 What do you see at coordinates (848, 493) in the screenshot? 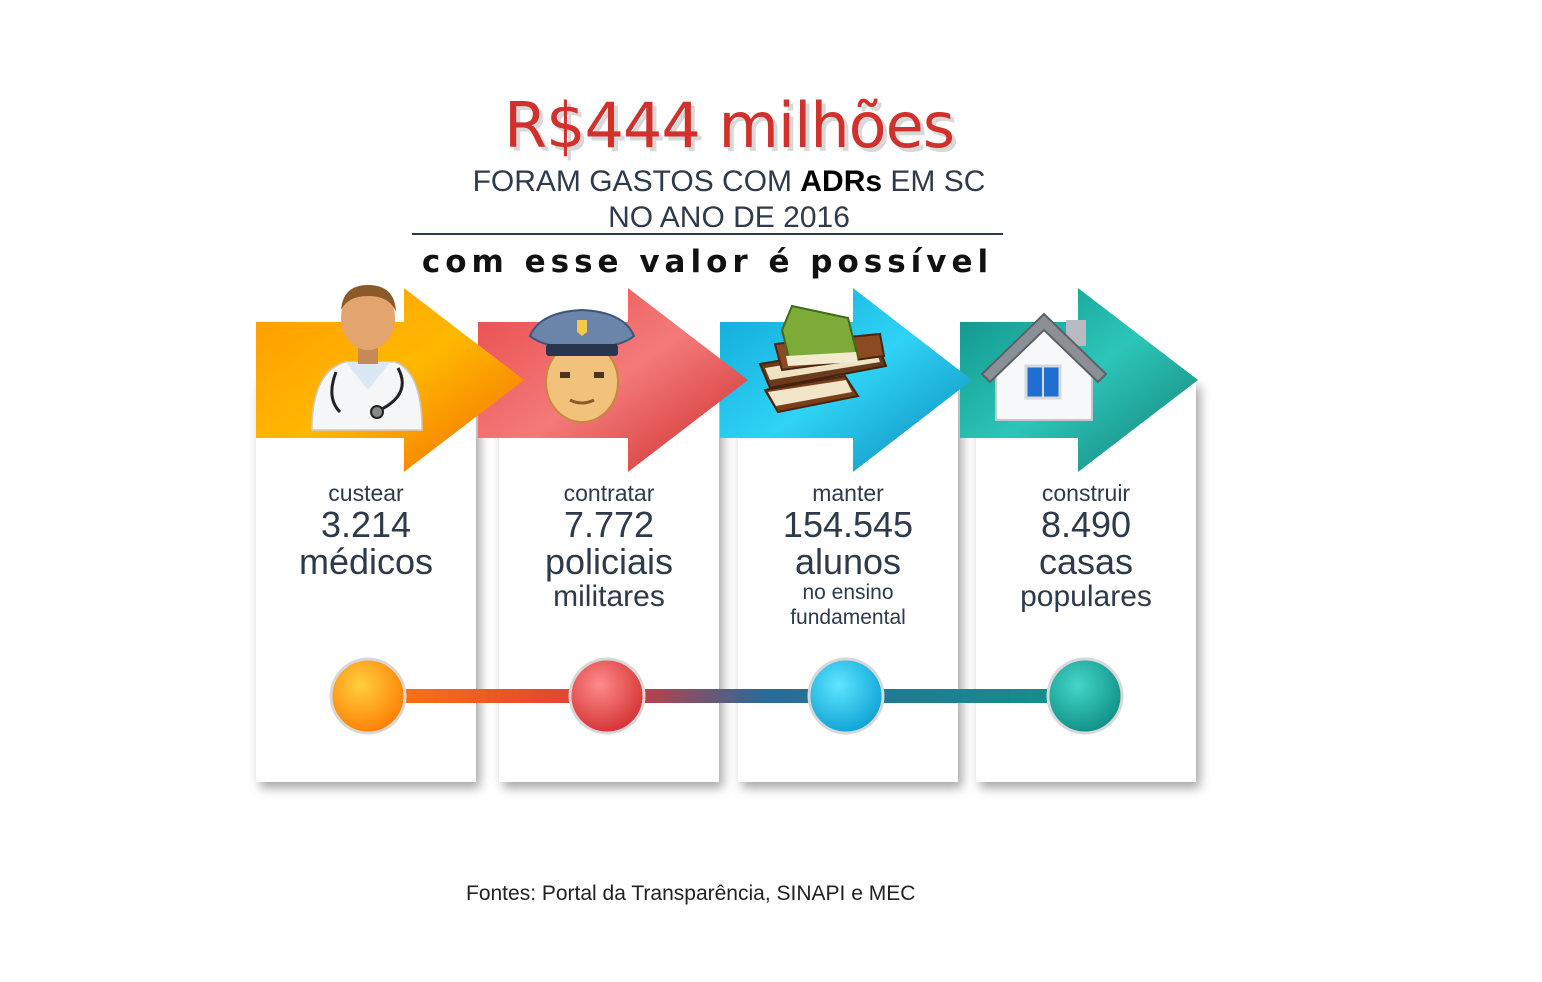
I see `card-verb: manter` at bounding box center [848, 493].